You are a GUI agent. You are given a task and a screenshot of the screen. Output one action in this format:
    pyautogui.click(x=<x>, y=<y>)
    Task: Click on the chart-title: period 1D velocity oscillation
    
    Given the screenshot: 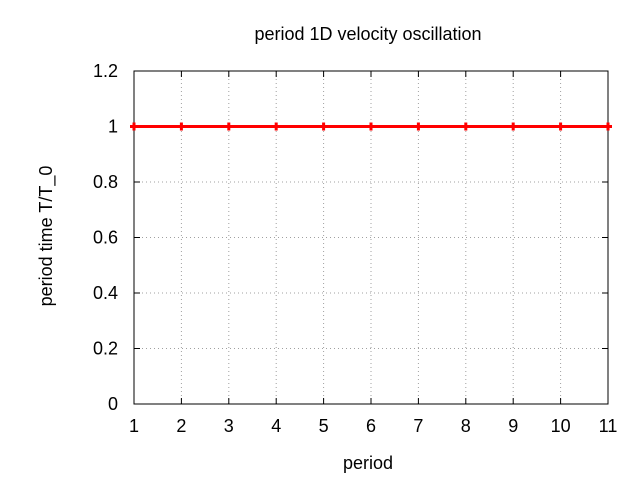 What is the action you would take?
    pyautogui.click(x=367, y=34)
    